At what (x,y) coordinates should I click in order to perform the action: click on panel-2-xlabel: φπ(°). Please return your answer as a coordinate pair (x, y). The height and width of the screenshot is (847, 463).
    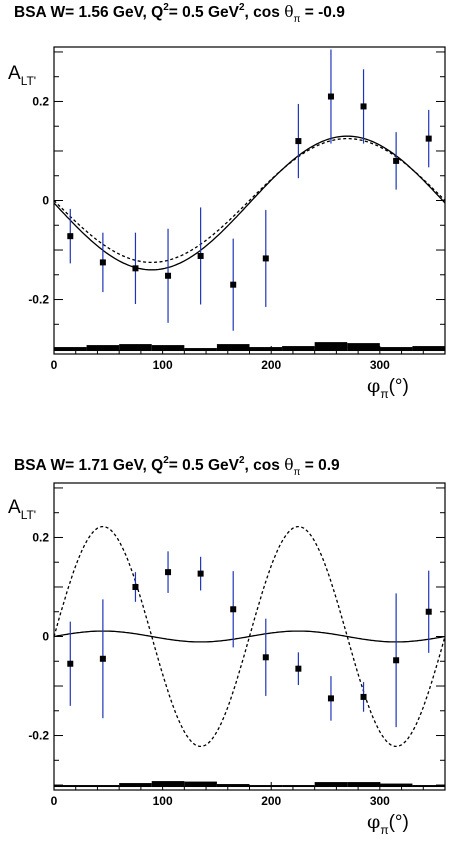
    Looking at the image, I should click on (388, 824).